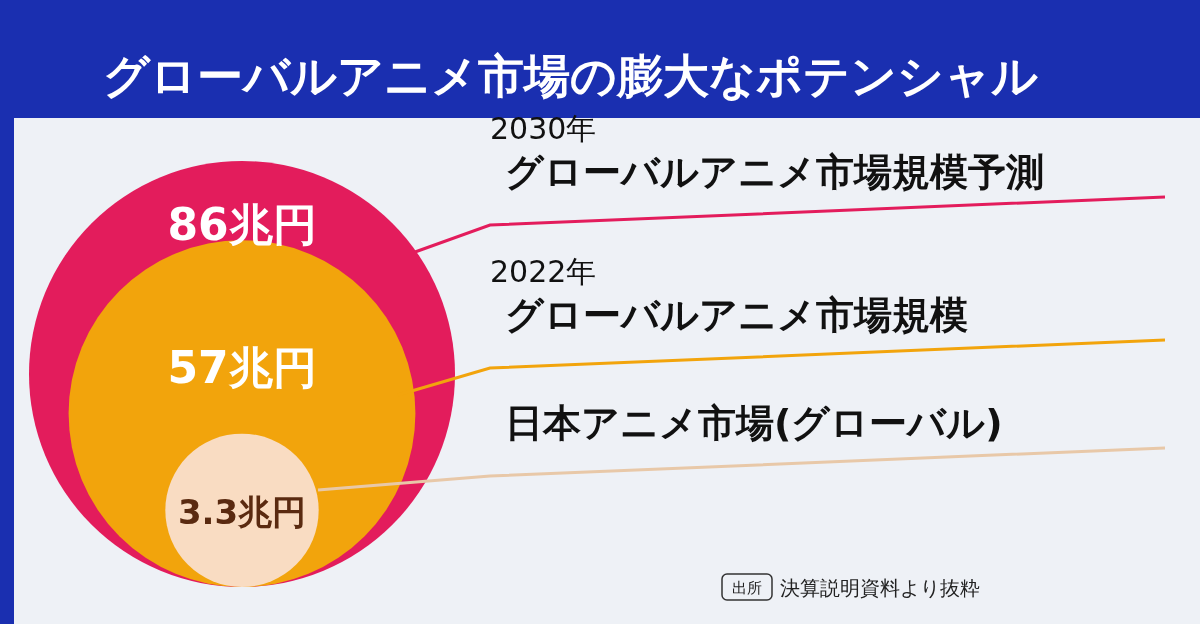 The height and width of the screenshot is (624, 1200). What do you see at coordinates (242, 224) in the screenshot?
I see `data-label: 86兆円` at bounding box center [242, 224].